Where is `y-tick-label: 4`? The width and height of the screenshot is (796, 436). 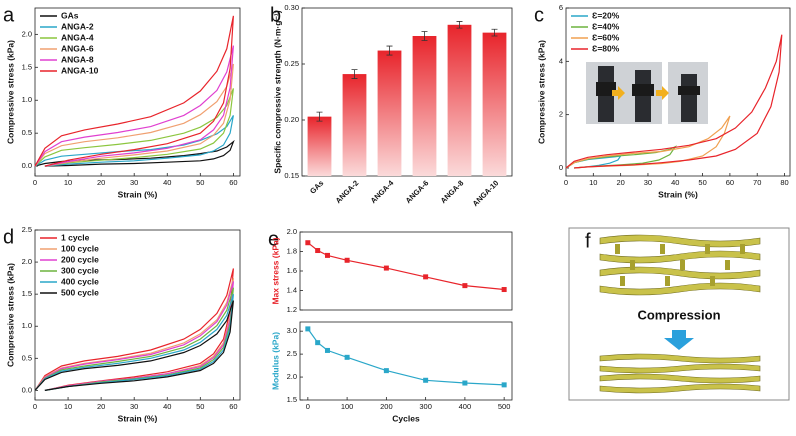
y-tick-label: 4 is located at coordinates (561, 60).